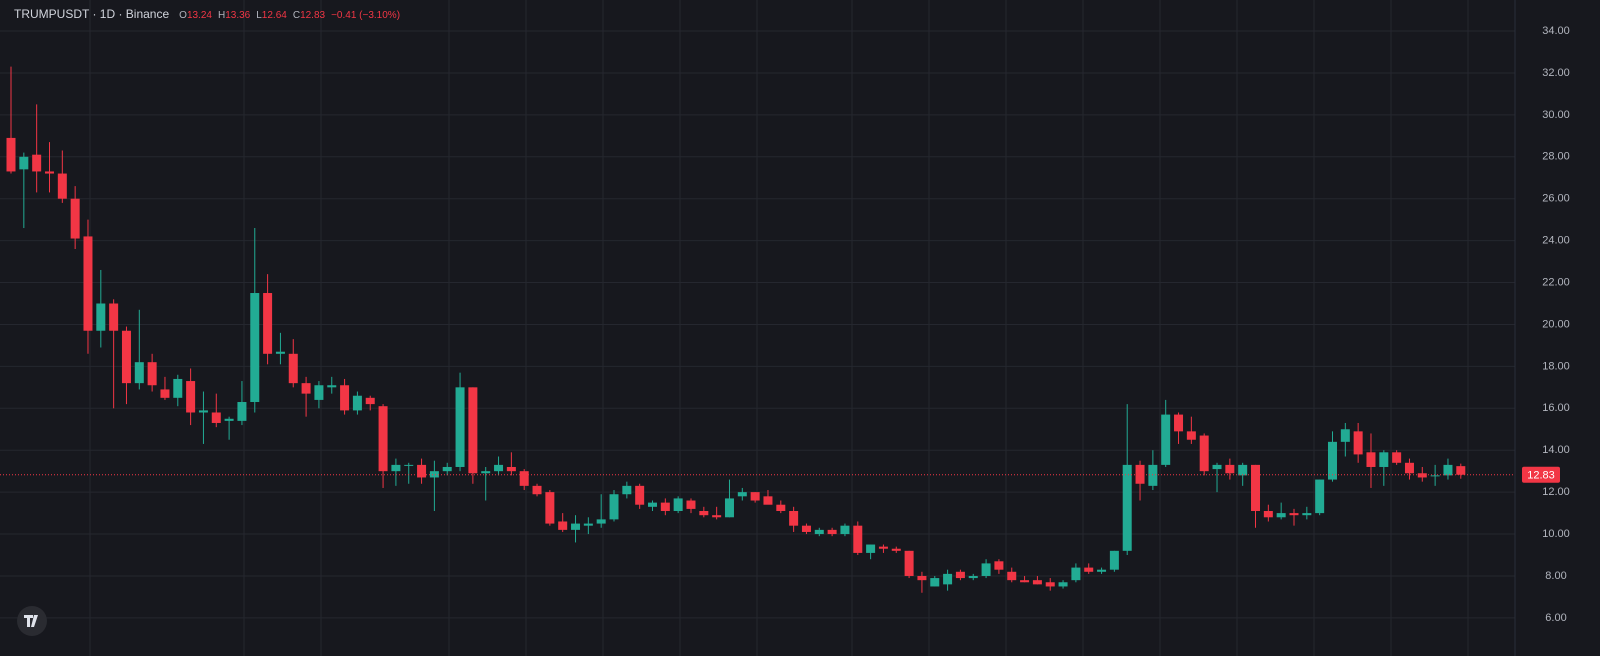 The height and width of the screenshot is (656, 1600). Describe the element at coordinates (1556, 450) in the screenshot. I see `y-tick-label: 14.00` at that location.